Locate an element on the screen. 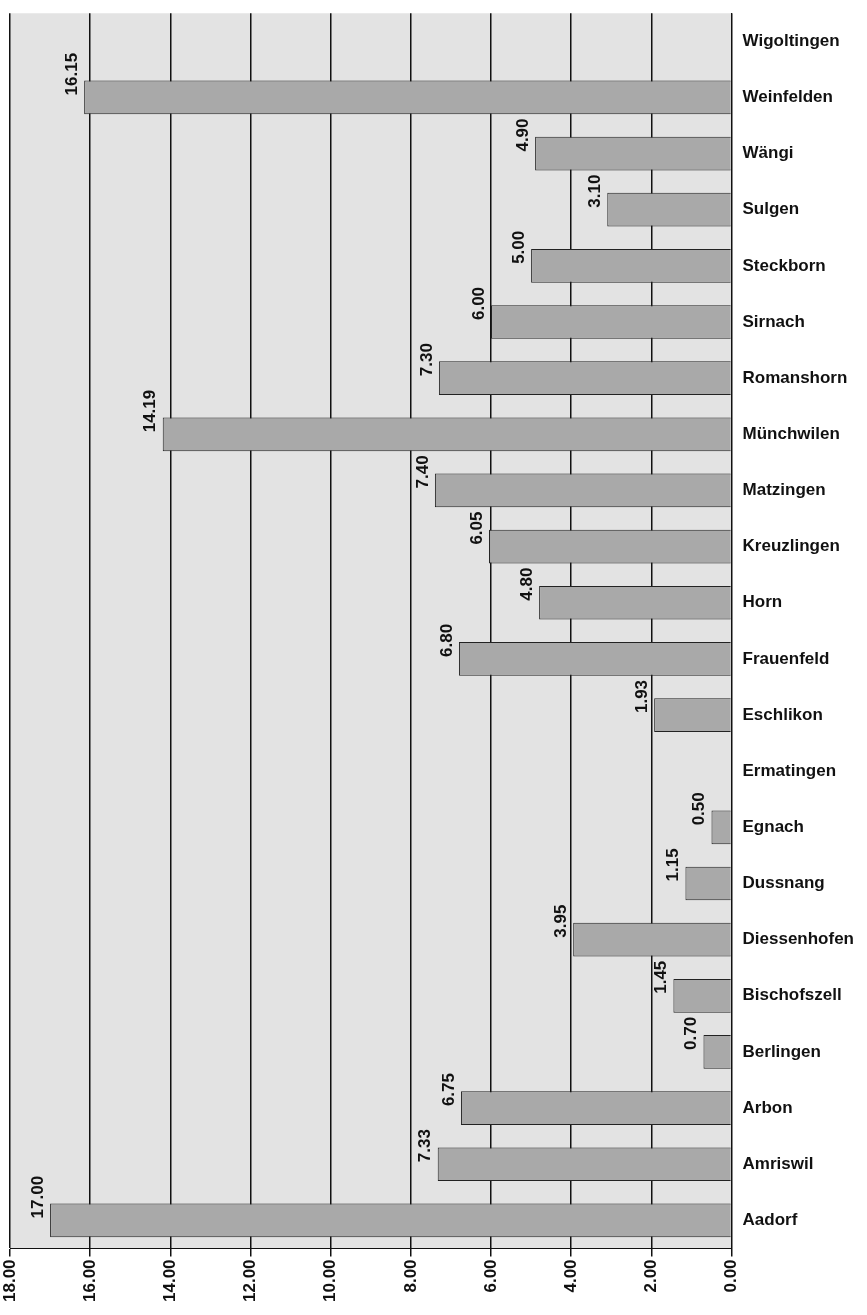 The height and width of the screenshot is (1315, 867). x-tick-label: 10.00 is located at coordinates (330, 1281).